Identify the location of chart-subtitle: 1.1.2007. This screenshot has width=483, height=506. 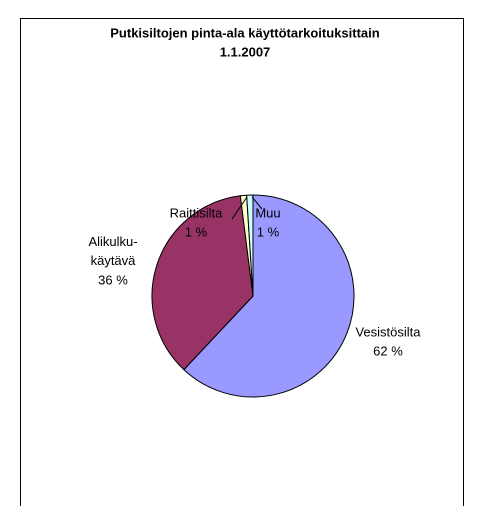
(245, 51).